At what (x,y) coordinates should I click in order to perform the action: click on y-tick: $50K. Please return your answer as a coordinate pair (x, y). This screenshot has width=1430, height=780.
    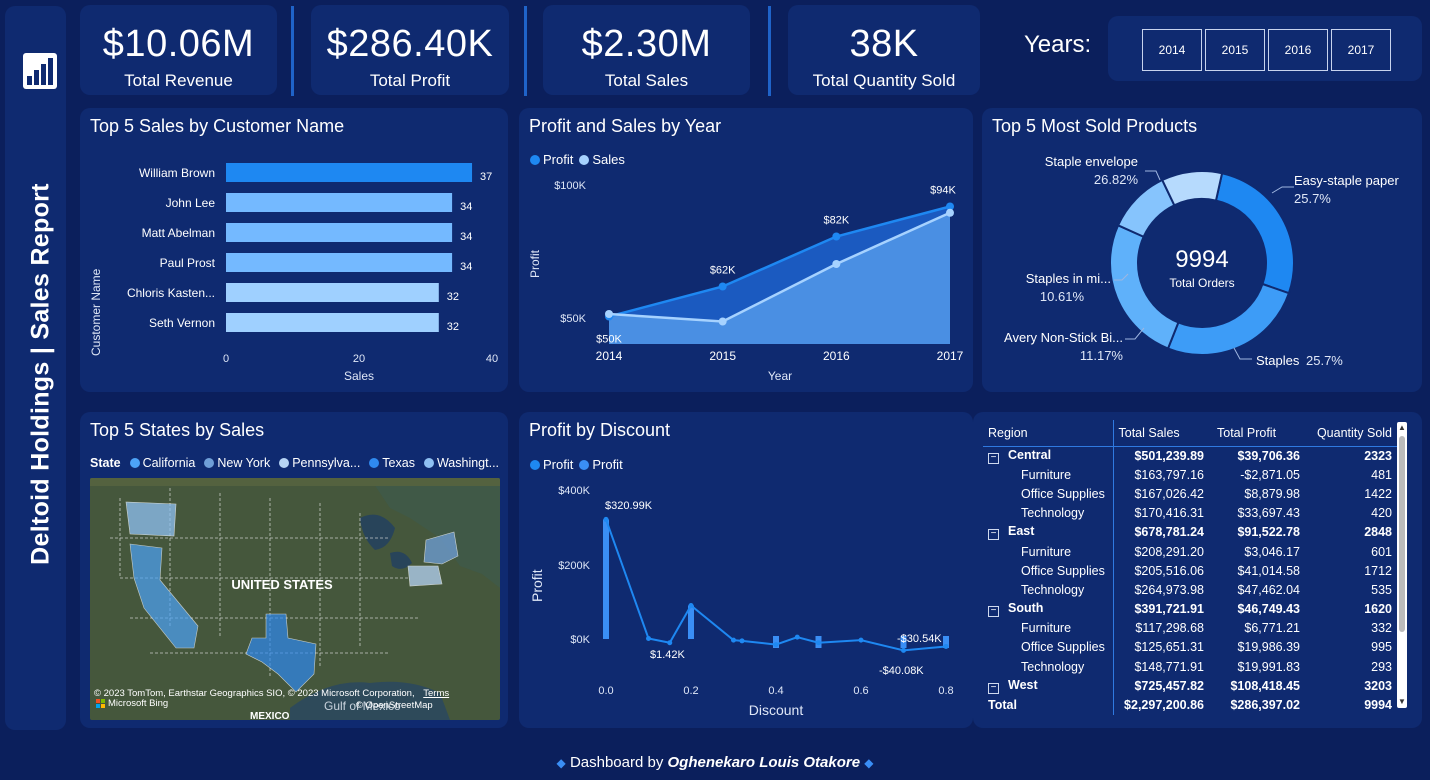
    Looking at the image, I should click on (573, 319).